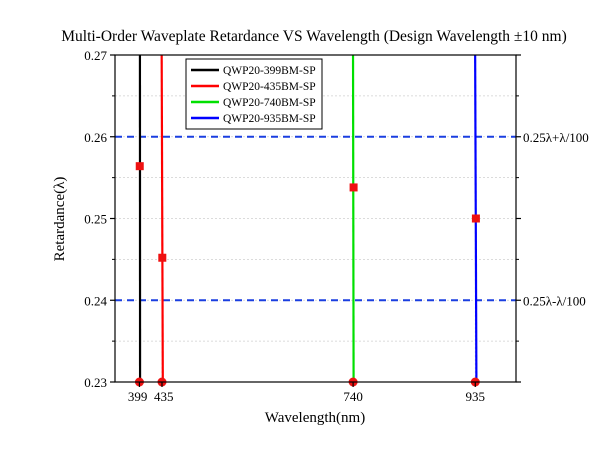 The width and height of the screenshot is (600, 459). Describe the element at coordinates (269, 119) in the screenshot. I see `legend-label: QWP20-935BM-SP` at that location.